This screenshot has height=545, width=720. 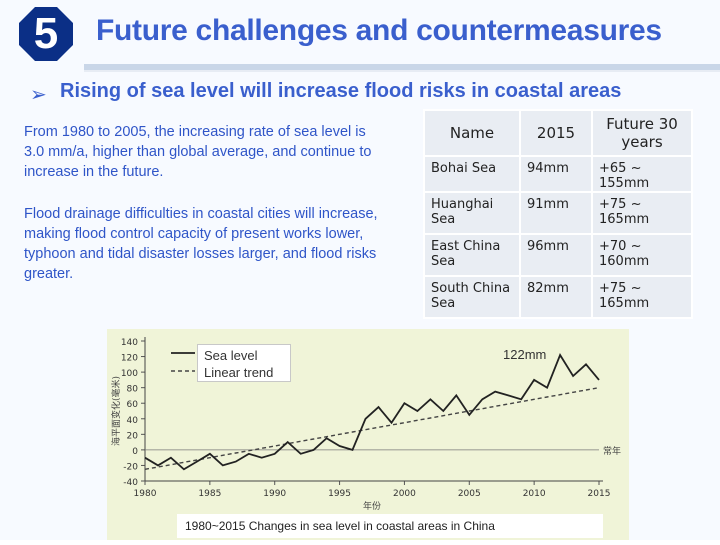 I want to click on cell-future: +65 ~ 155mm, so click(x=642, y=174).